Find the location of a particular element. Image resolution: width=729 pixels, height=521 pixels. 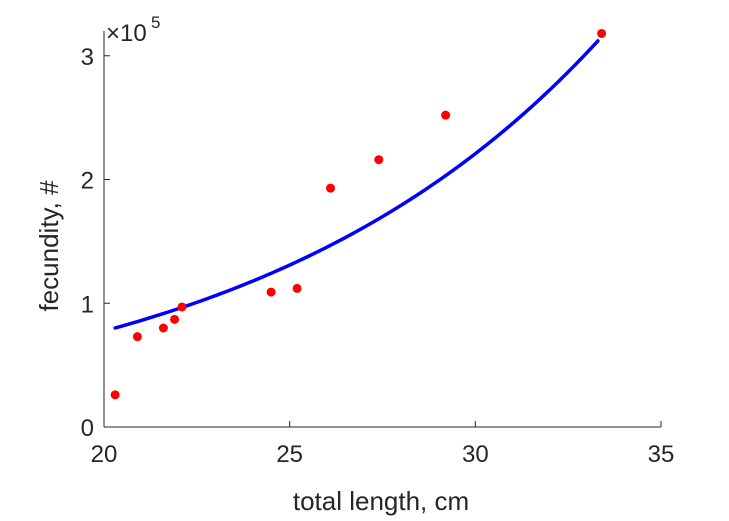

y-exponent-label: ×10 5 is located at coordinates (133, 30).